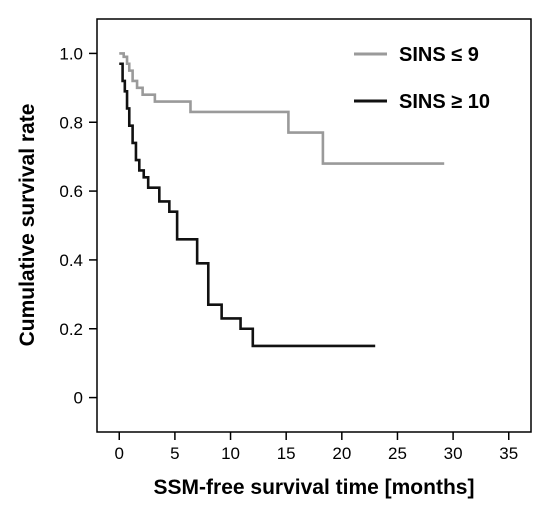 Image resolution: width=550 pixels, height=514 pixels. I want to click on x-tick-label: 30, so click(453, 453).